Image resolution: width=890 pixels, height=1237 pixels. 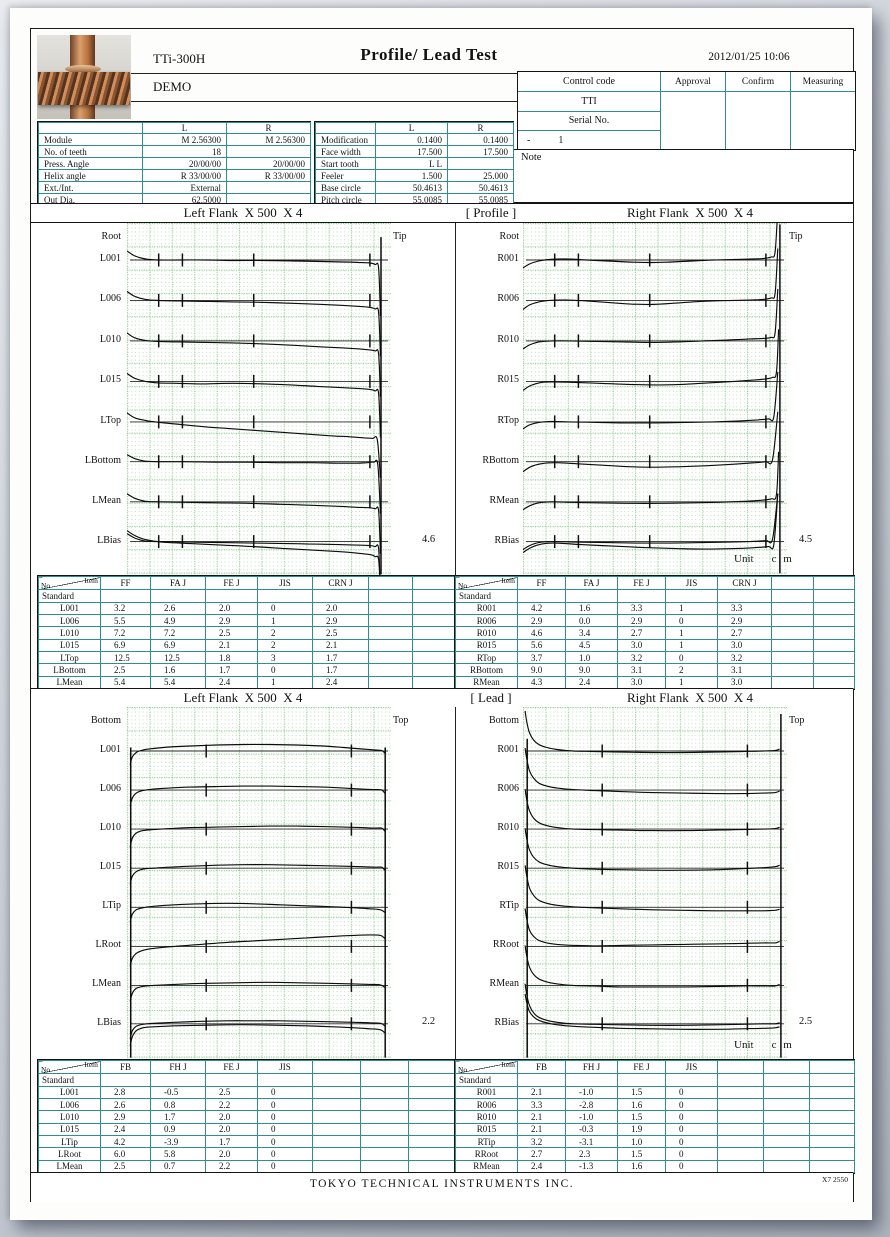 I want to click on cell: 2, so click(x=691, y=670).